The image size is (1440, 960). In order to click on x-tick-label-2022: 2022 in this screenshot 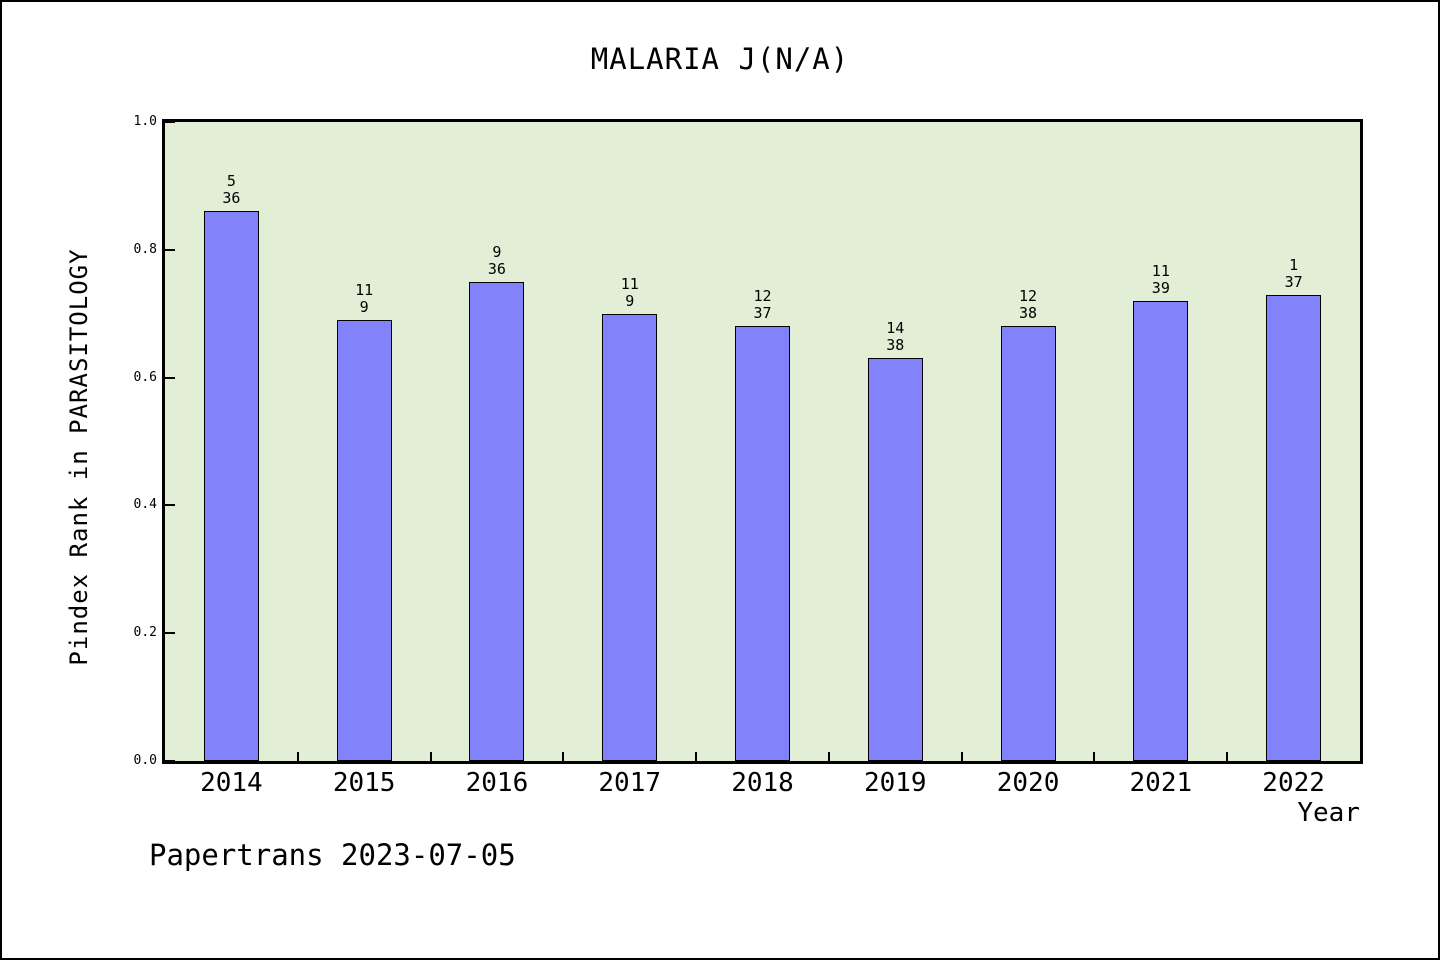, I will do `click(1293, 783)`.